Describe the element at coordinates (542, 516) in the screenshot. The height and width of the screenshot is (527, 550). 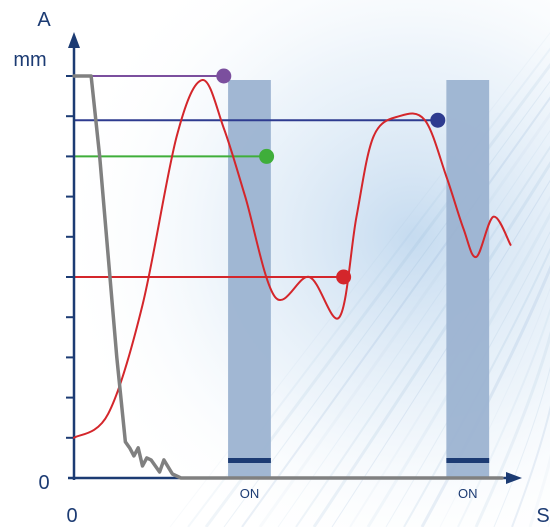
I see `x-axis-label: S` at that location.